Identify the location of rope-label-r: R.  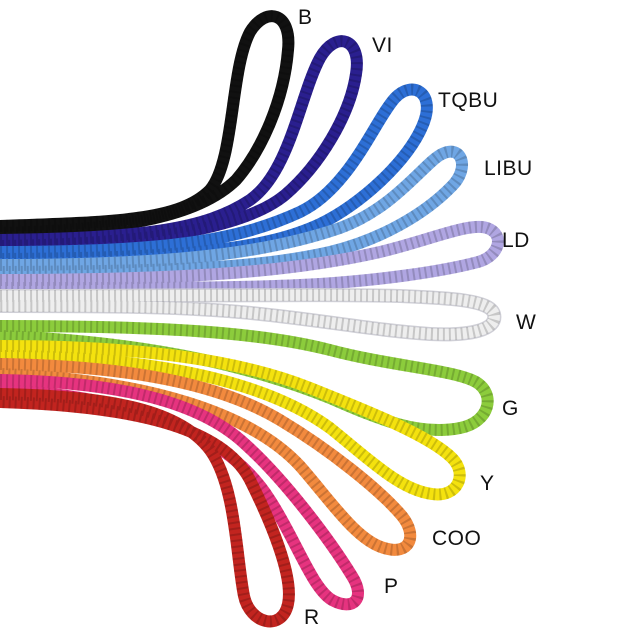
(312, 617).